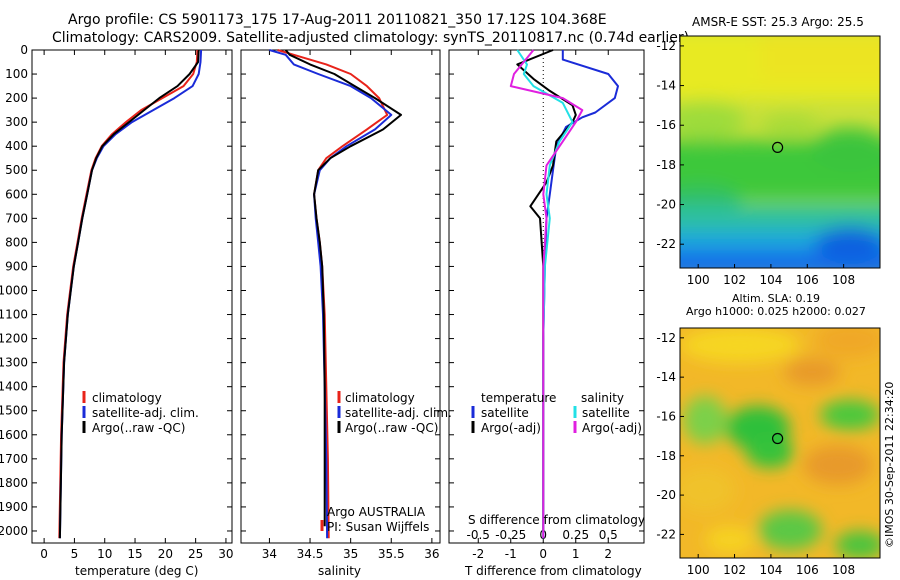 The image size is (900, 580). I want to click on depth-tick-label: 1200, so click(14, 339).